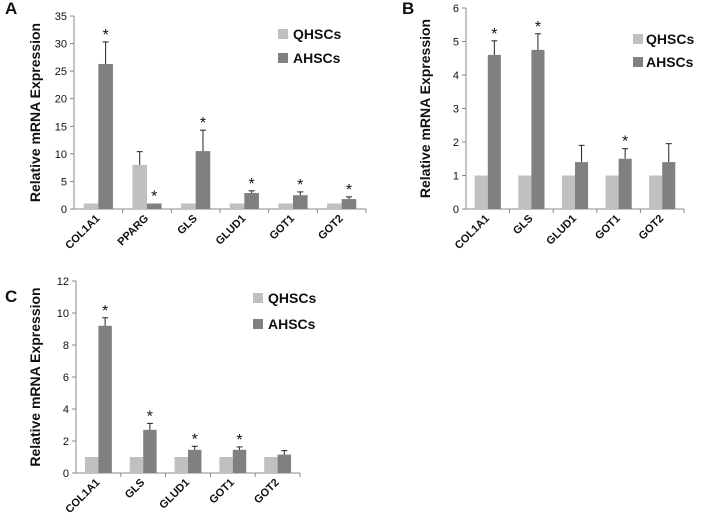 The height and width of the screenshot is (527, 702). Describe the element at coordinates (154, 206) in the screenshot. I see `bar-ahscs-pparg` at that location.